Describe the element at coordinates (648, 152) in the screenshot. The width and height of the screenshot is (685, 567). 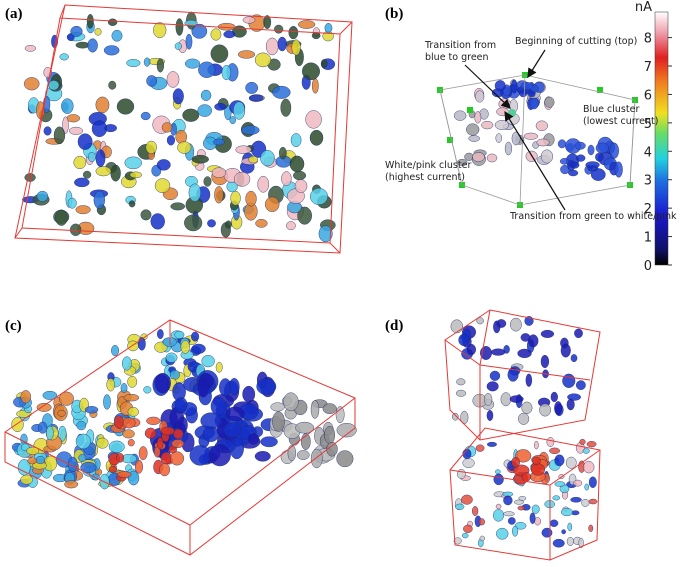
I see `colorbar-tick-label: 4` at that location.